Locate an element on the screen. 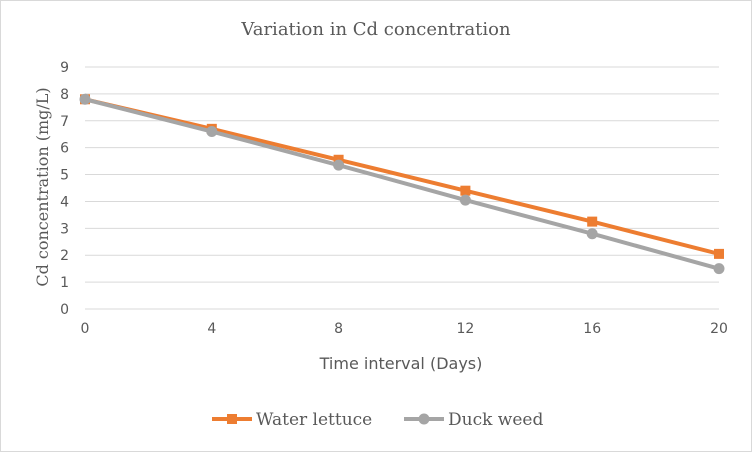  y-tick-label: 6 is located at coordinates (64, 149).